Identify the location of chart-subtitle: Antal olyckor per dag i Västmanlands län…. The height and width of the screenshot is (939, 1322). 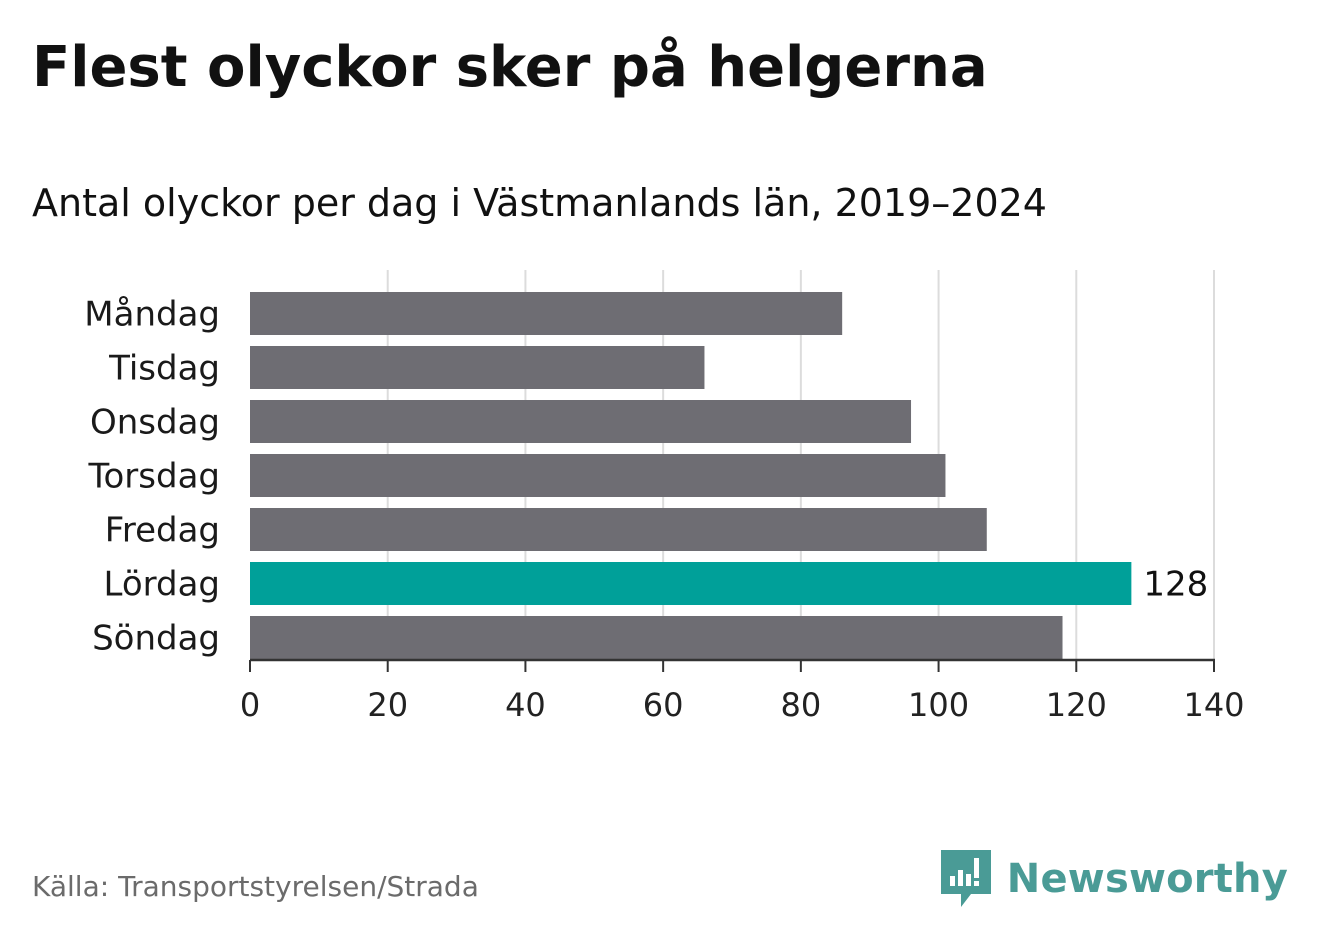
(539, 203).